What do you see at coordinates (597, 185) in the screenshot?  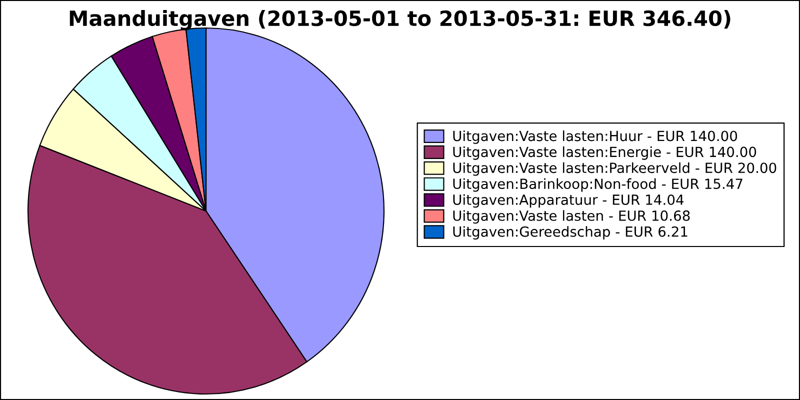 I see `legend-label: Uitgaven:Barinkoop:Non-food - EUR 15.47` at bounding box center [597, 185].